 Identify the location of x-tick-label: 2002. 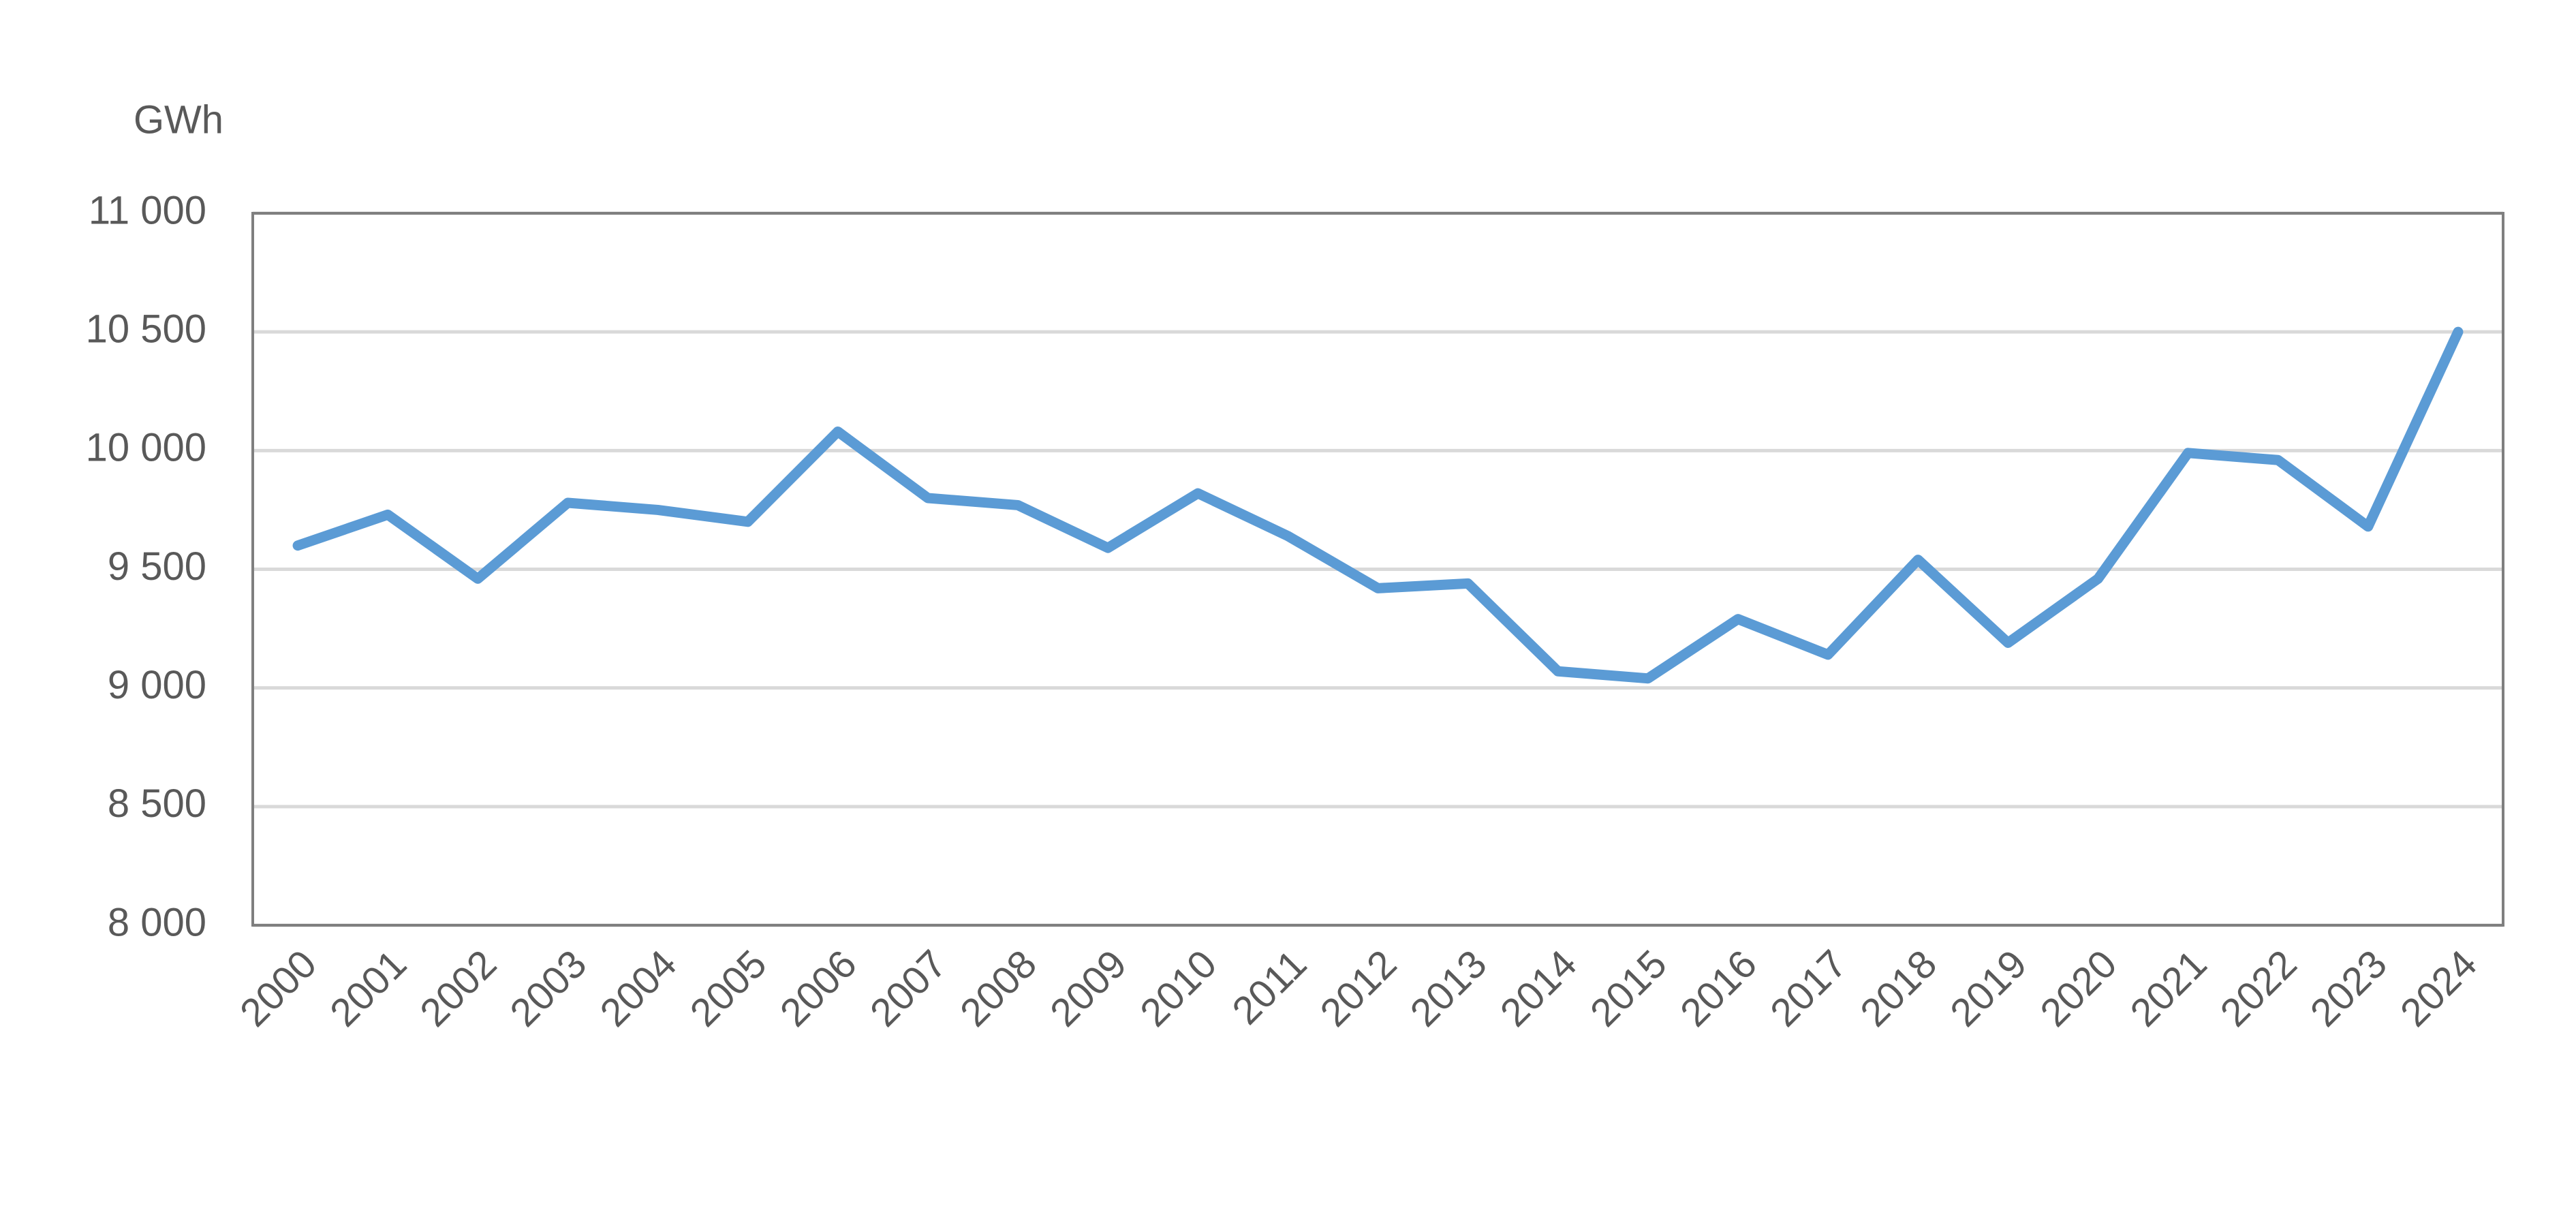
(458, 988).